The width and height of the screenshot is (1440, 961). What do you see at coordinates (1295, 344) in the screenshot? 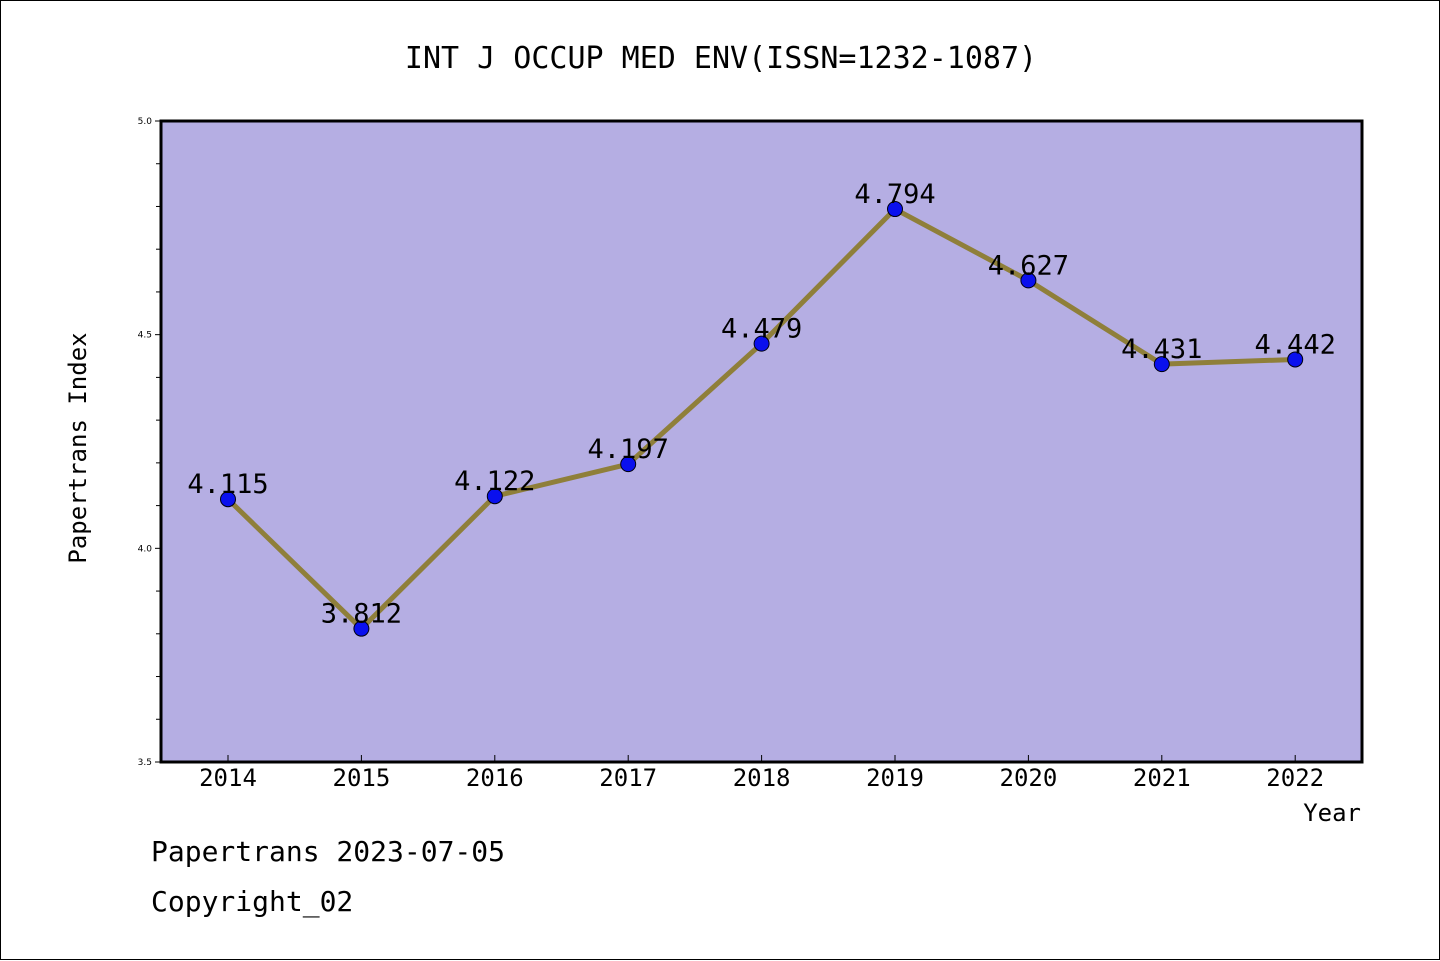
I see `data-label: 4.442` at bounding box center [1295, 344].